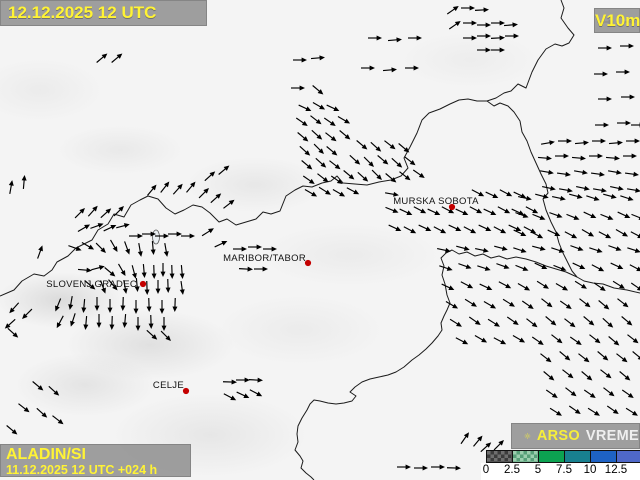 The height and width of the screenshot is (480, 640). What do you see at coordinates (95, 460) in the screenshot?
I see `model-info-box: ALADIN/SI 11.12.2025 12 UTC +024 h` at bounding box center [95, 460].